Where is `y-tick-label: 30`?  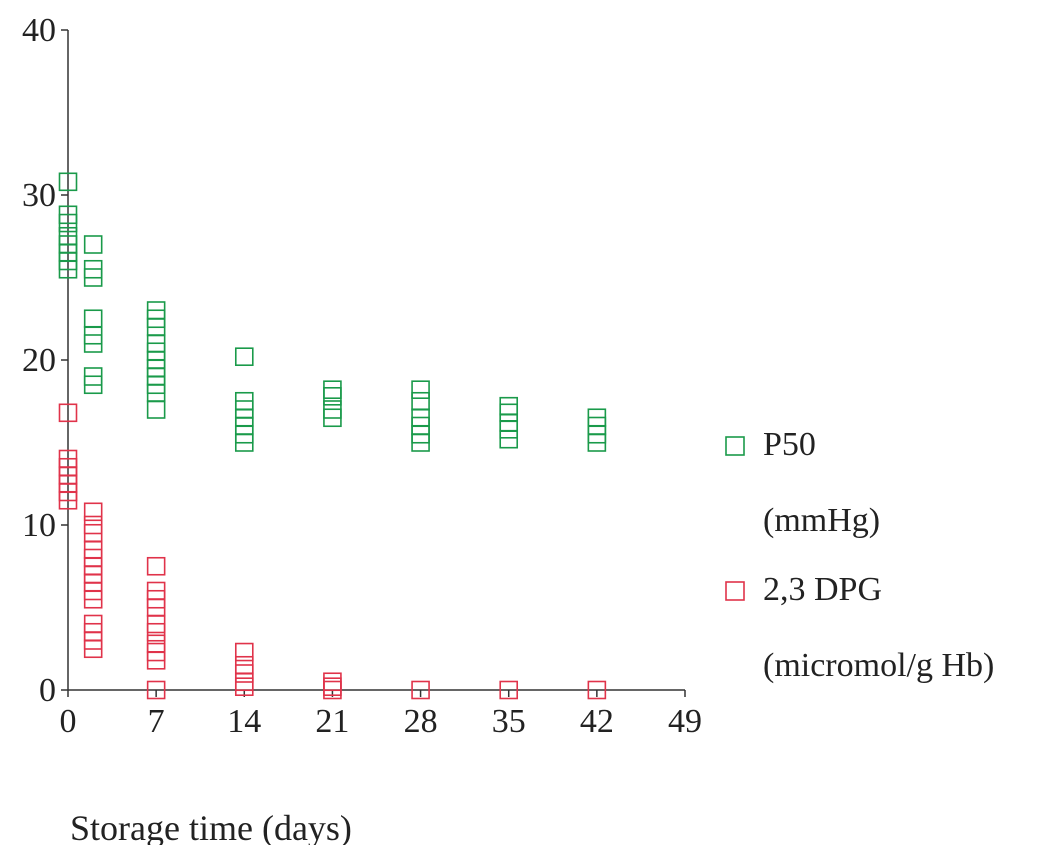 y-tick-label: 30 is located at coordinates (39, 195).